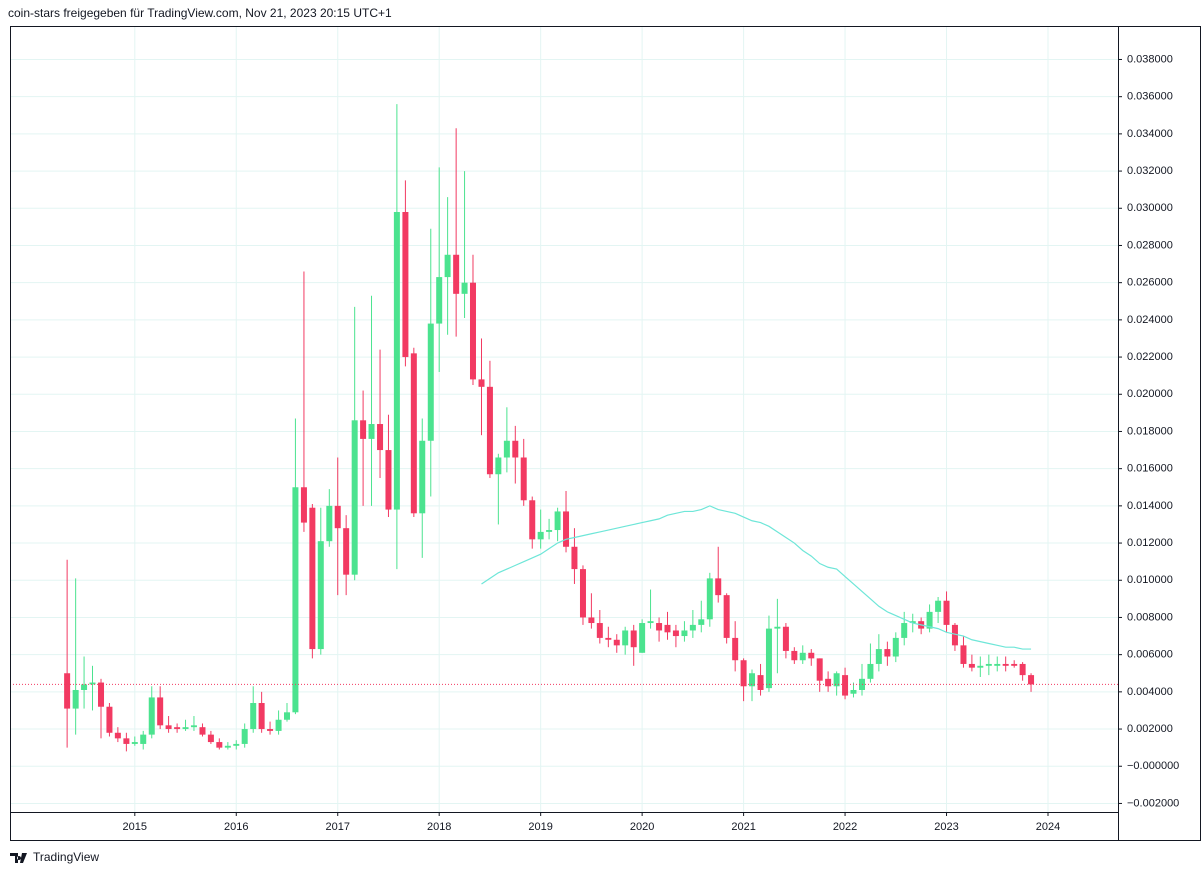 Image resolution: width=1201 pixels, height=876 pixels. Describe the element at coordinates (1150, 543) in the screenshot. I see `y-tick-label: 0.012000` at that location.